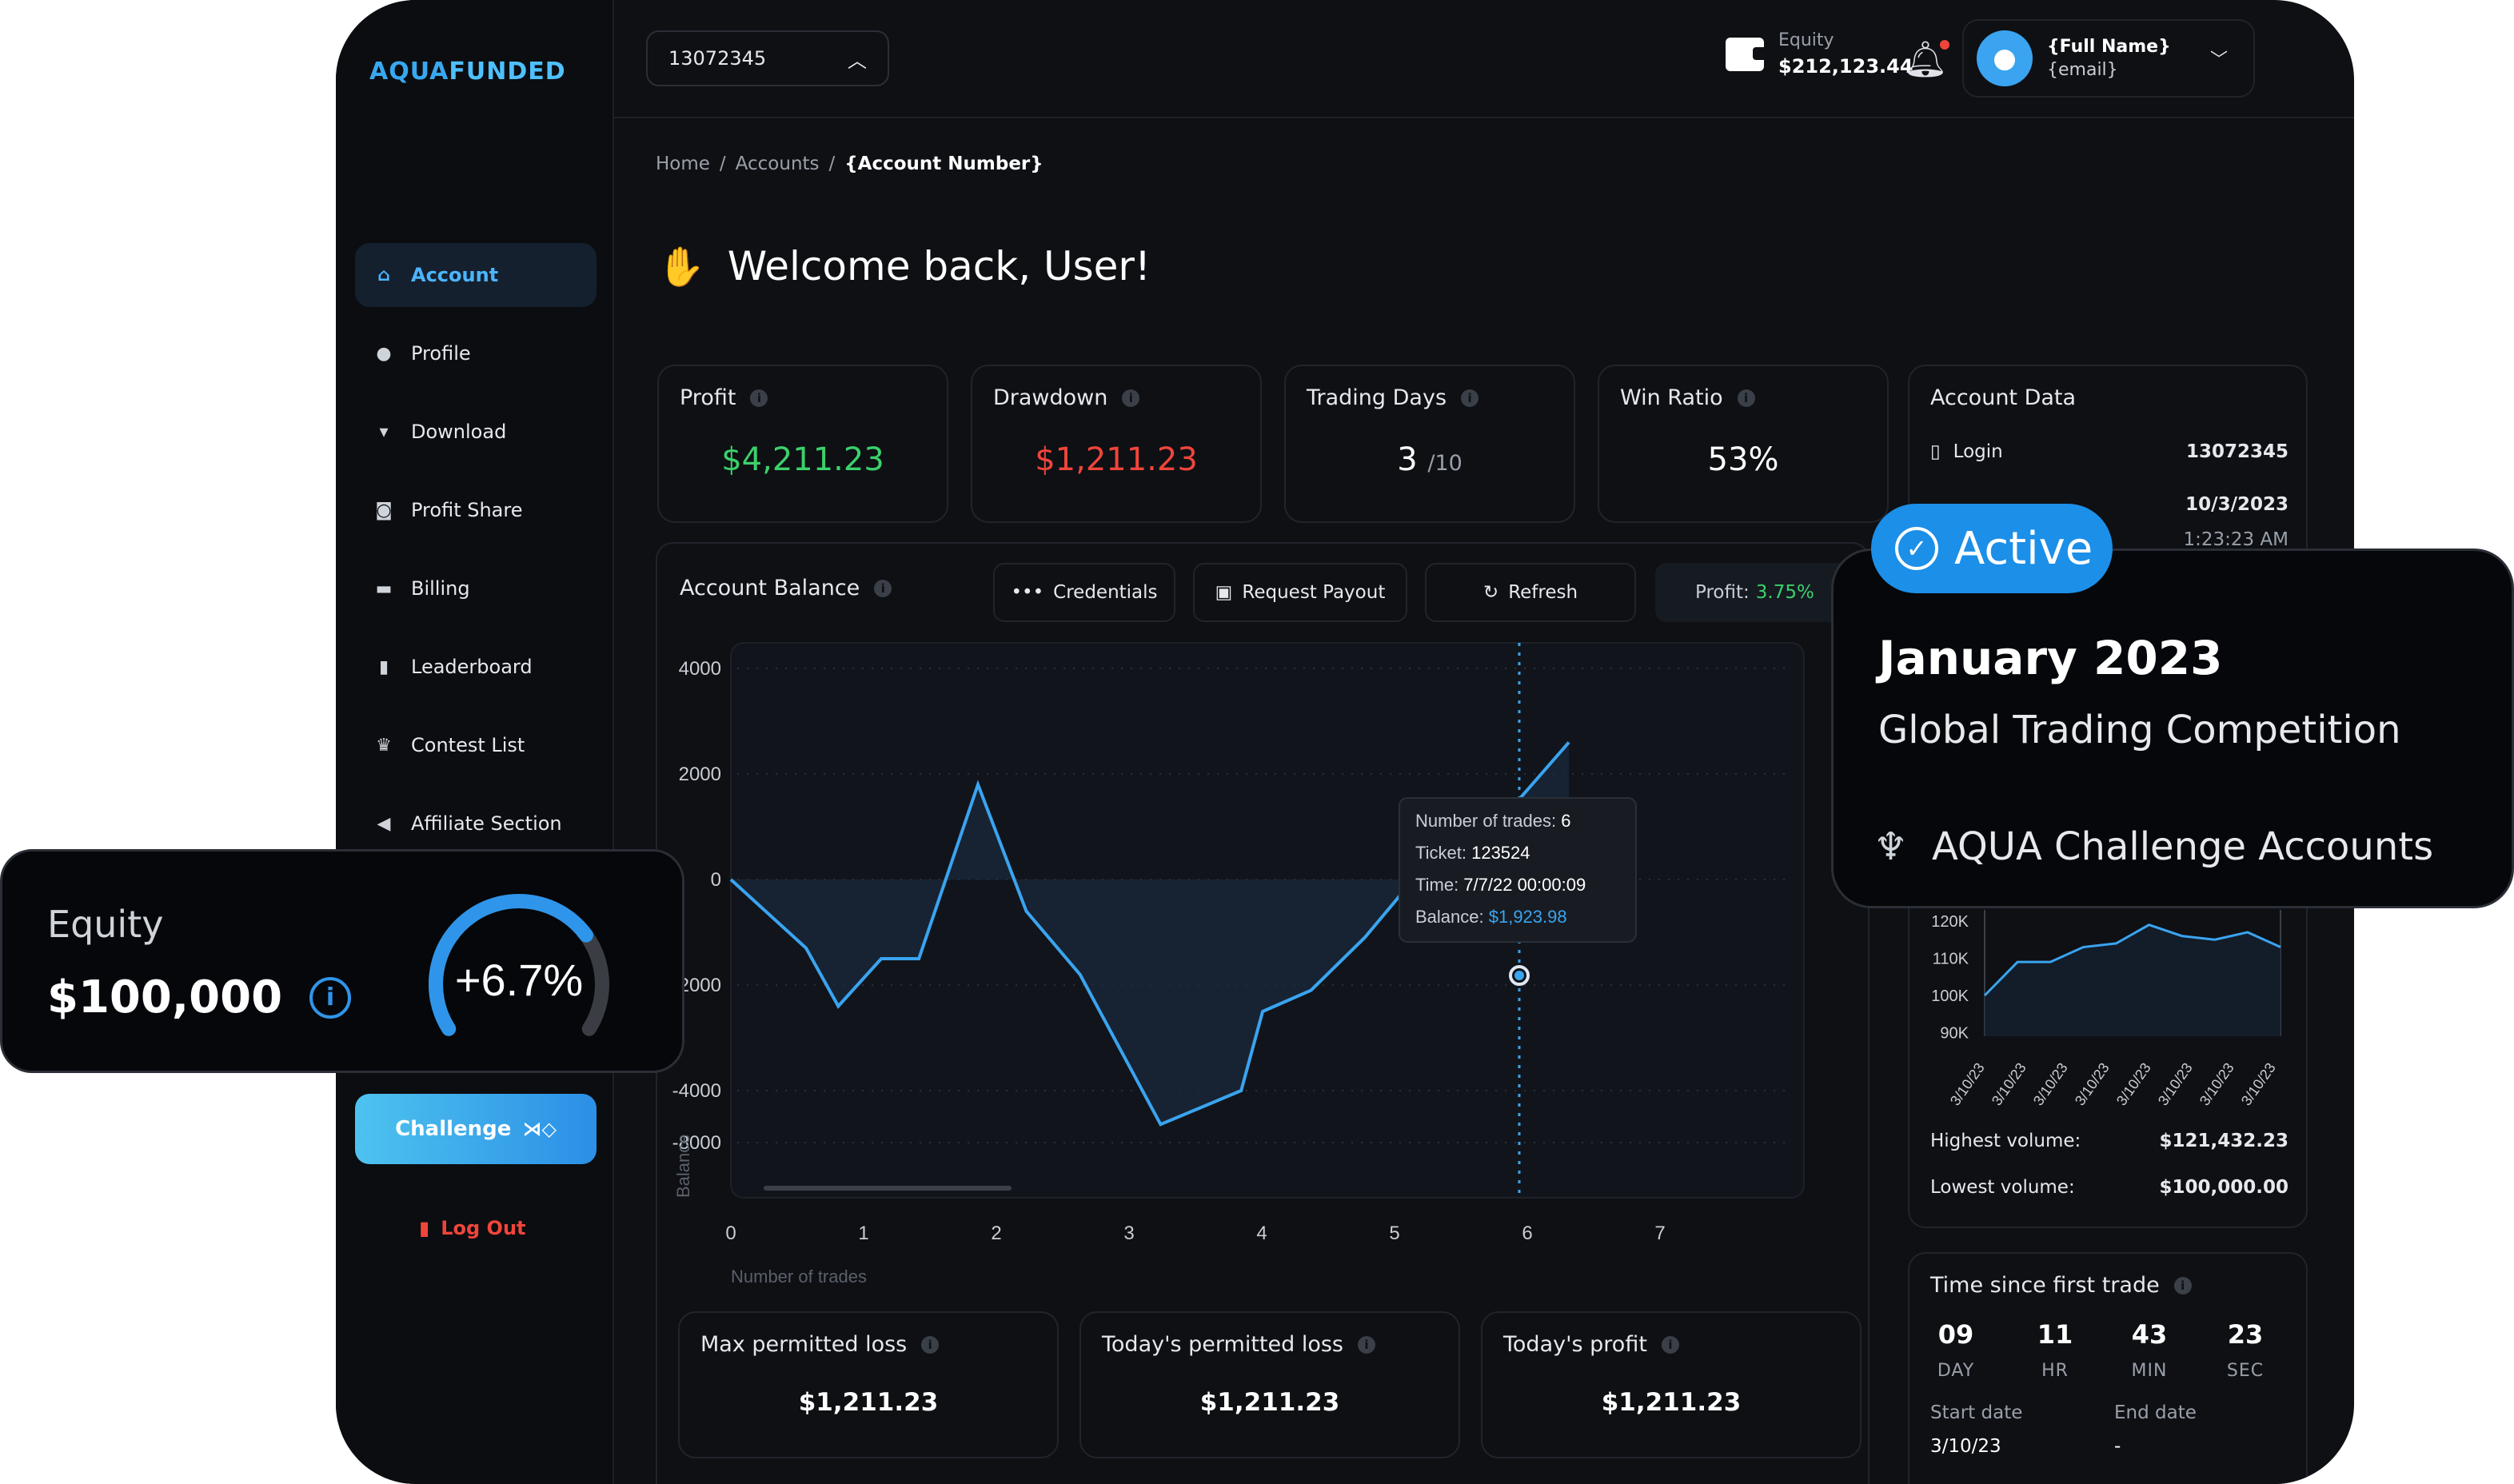 The width and height of the screenshot is (2514, 1484). What do you see at coordinates (1050, 397) in the screenshot?
I see `drawdown-label: Drawdown` at bounding box center [1050, 397].